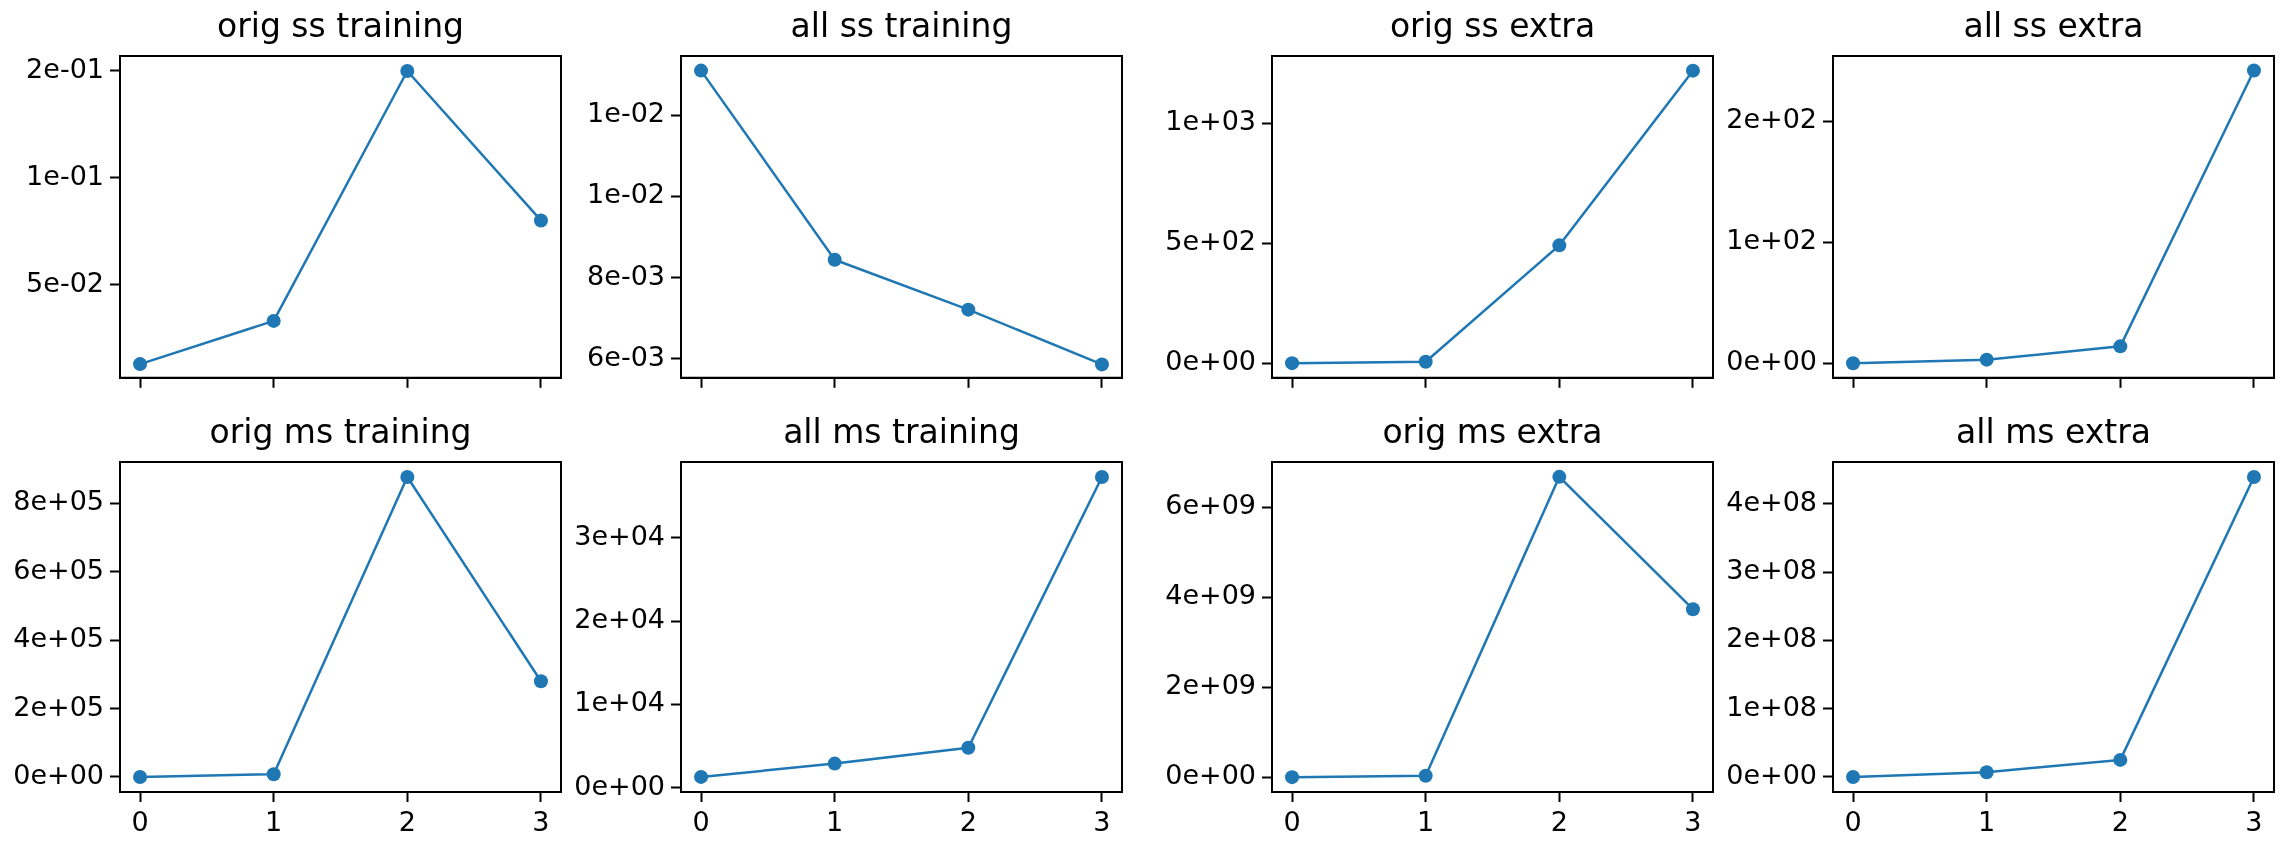 The image size is (2295, 841). Describe the element at coordinates (65, 68) in the screenshot. I see `y-tick-label: 2e-01` at that location.